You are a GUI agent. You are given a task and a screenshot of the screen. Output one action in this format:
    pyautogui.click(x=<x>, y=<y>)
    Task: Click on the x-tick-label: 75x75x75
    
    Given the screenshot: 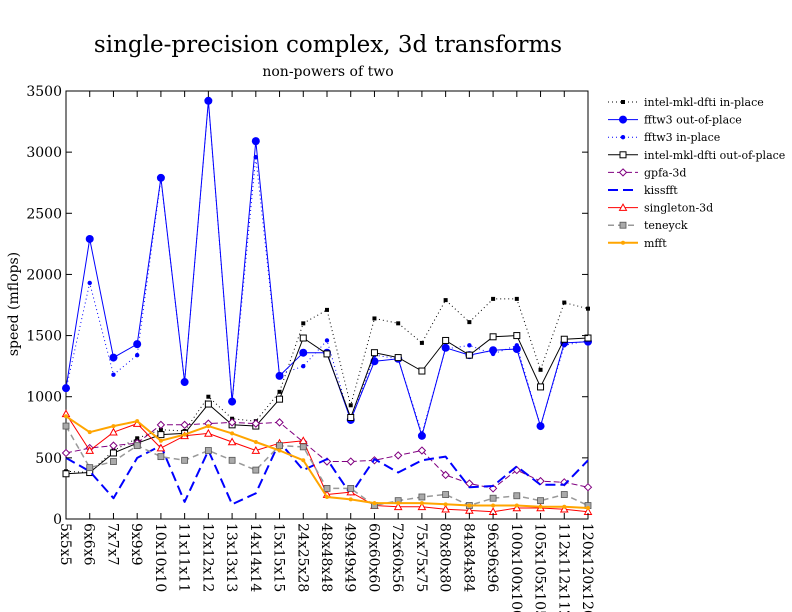 What is the action you would take?
    pyautogui.click(x=421, y=557)
    